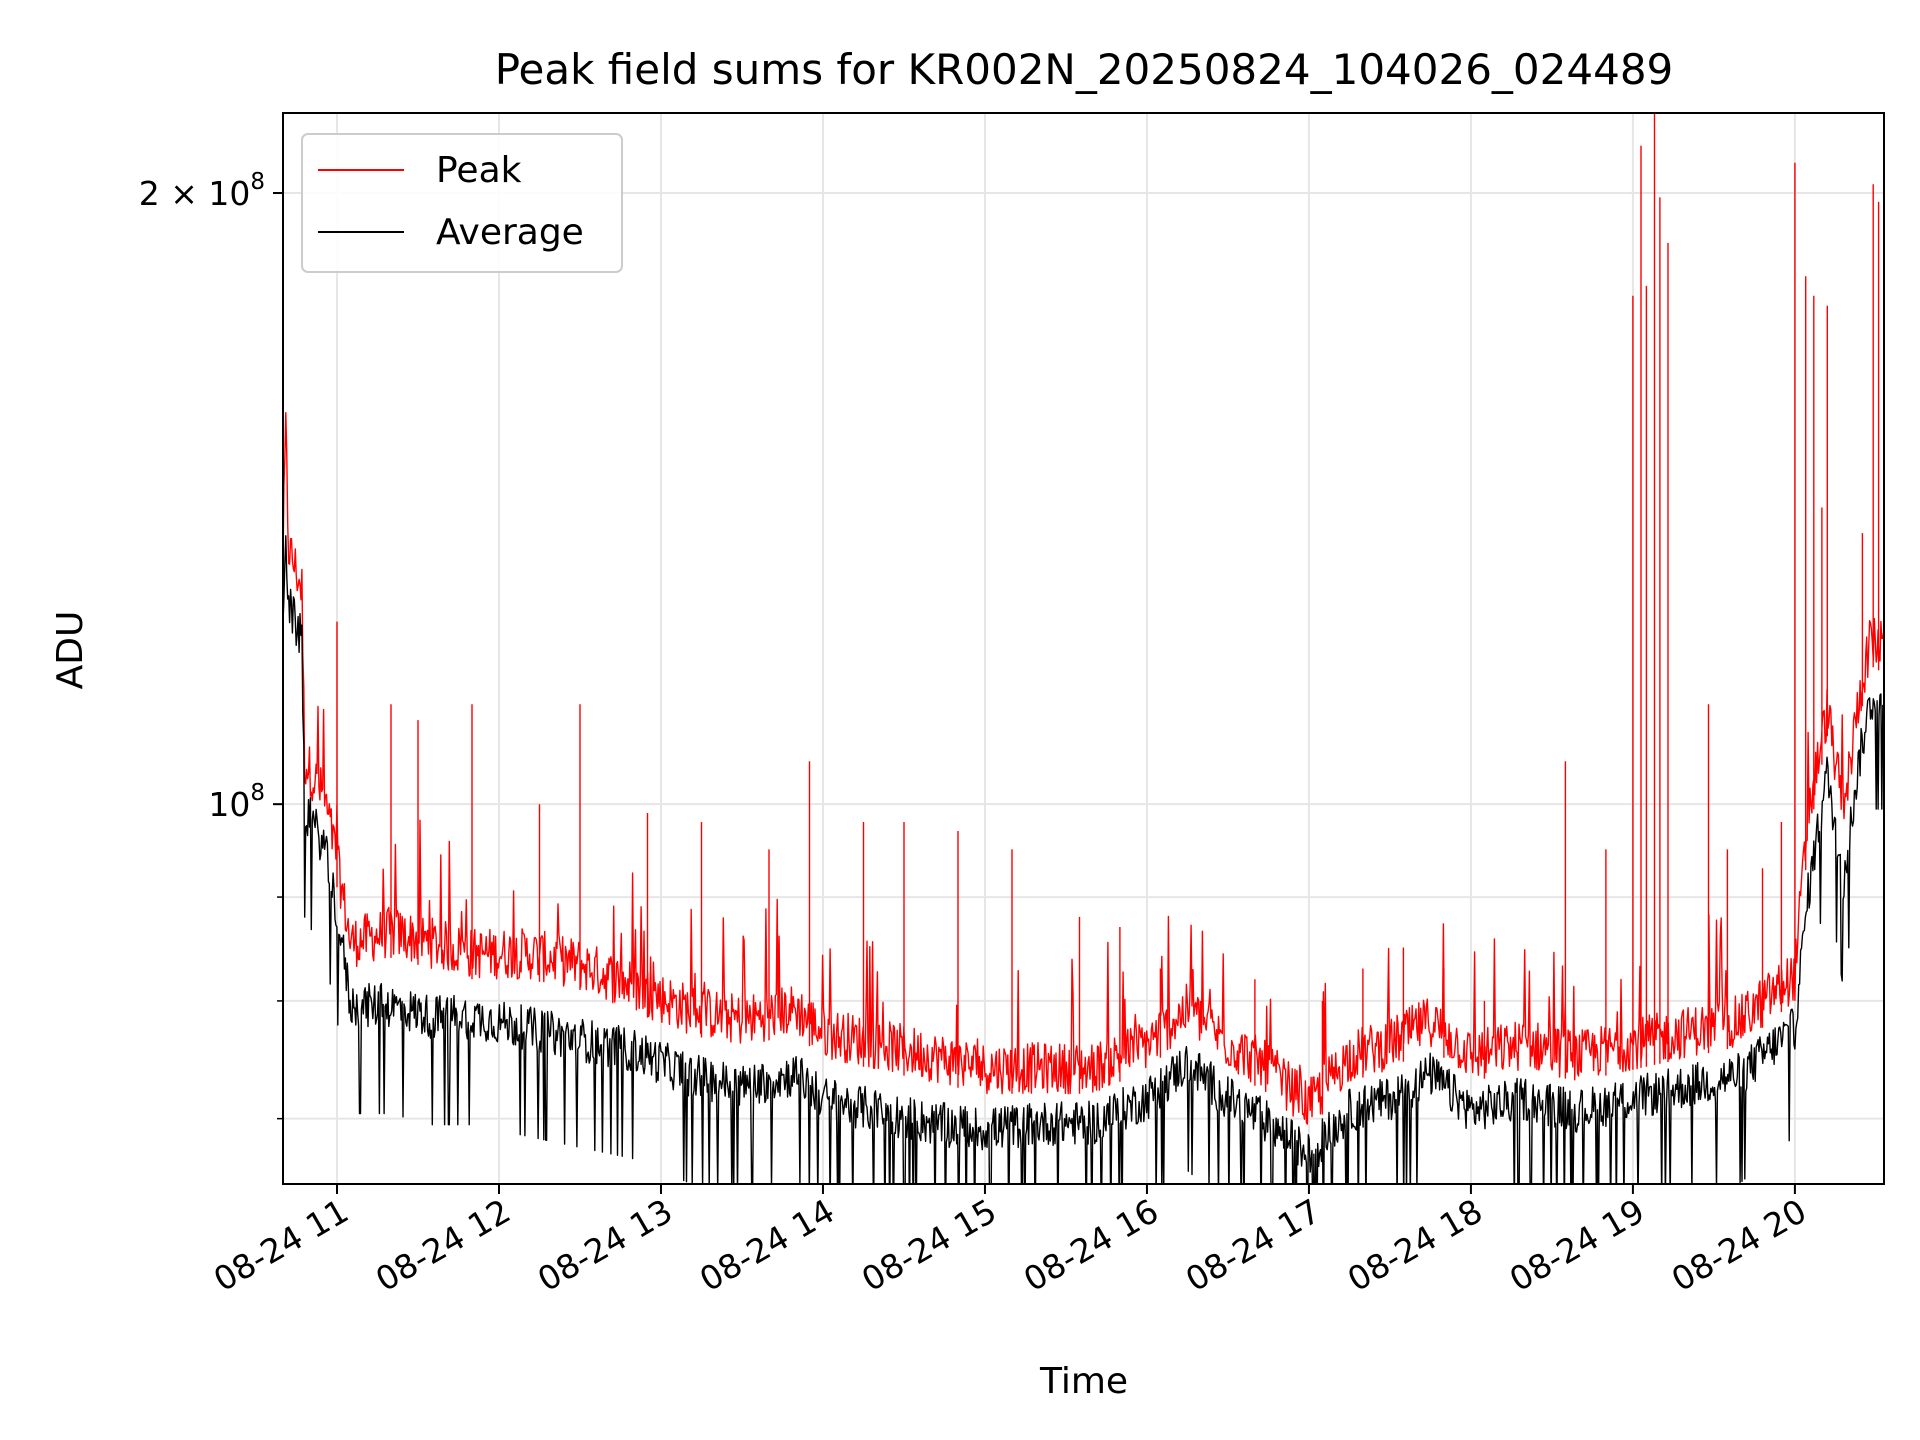  I want to click on y-axis-label: ADU, so click(70, 650).